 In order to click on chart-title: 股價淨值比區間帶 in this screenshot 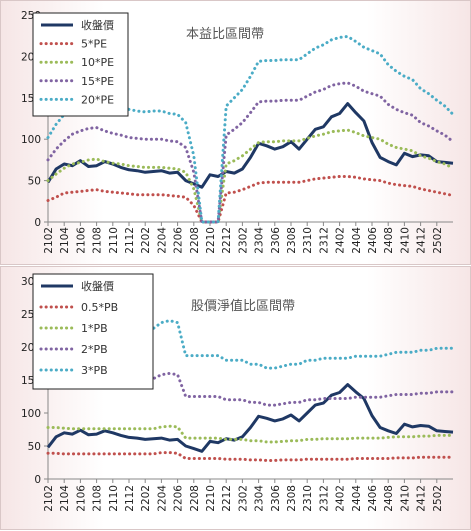, I will do `click(243, 306)`.